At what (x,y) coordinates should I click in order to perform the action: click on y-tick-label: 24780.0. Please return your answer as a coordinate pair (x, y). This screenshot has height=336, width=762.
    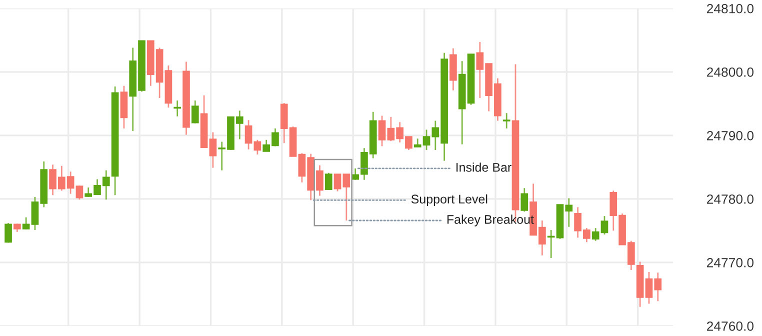
    Looking at the image, I should click on (730, 199).